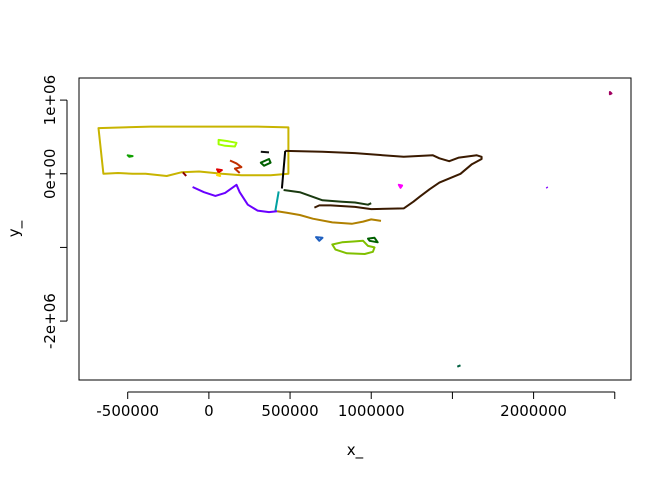 The width and height of the screenshot is (672, 480). Describe the element at coordinates (371, 411) in the screenshot. I see `x-tick-label-3: 1000000` at that location.